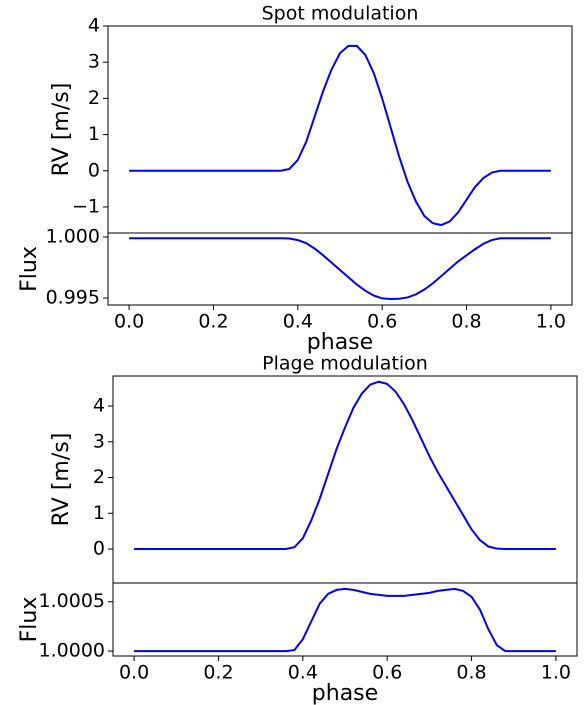 The width and height of the screenshot is (584, 705). I want to click on y-tick-label: 1.0005, so click(72, 601).